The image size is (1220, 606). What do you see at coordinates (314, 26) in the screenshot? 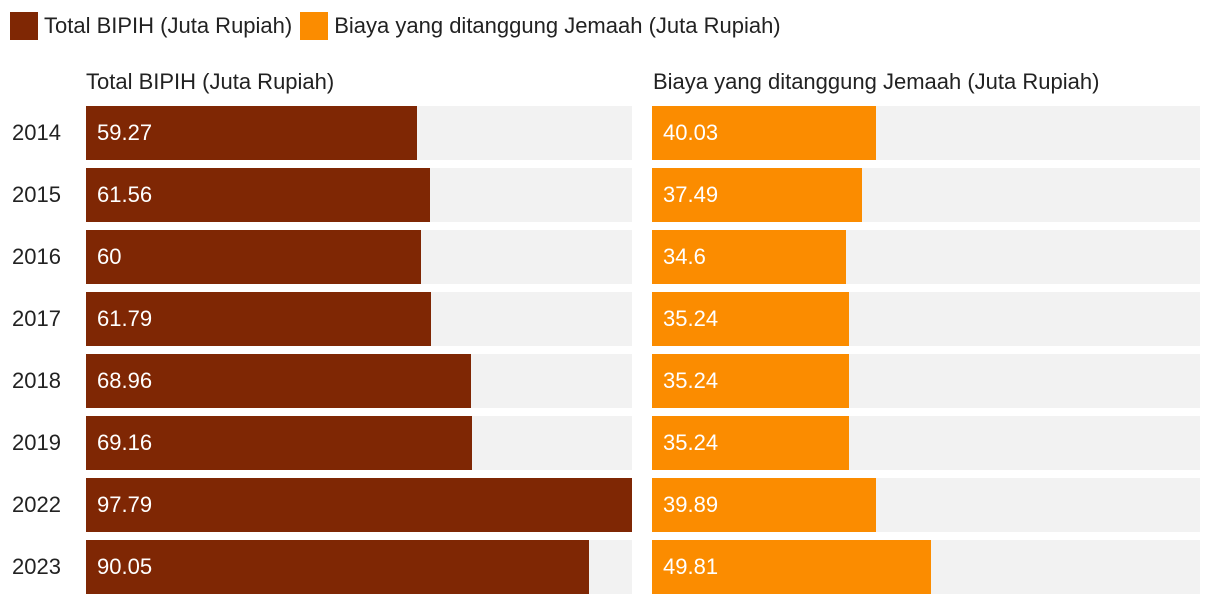
I see `legend-swatch-jemaah-cost` at bounding box center [314, 26].